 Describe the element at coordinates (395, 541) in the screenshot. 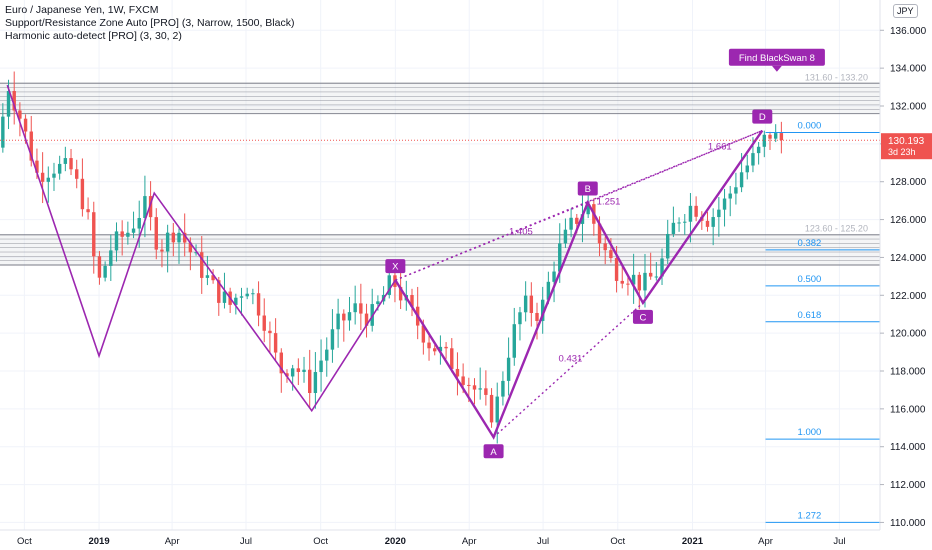

I see `x-tick-label: 2020` at that location.